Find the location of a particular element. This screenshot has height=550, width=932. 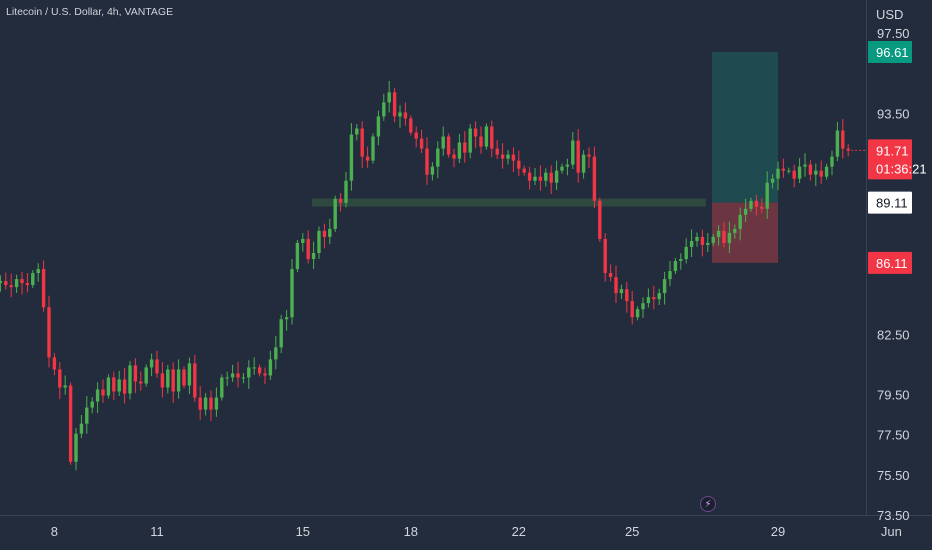

support-zone is located at coordinates (509, 202).